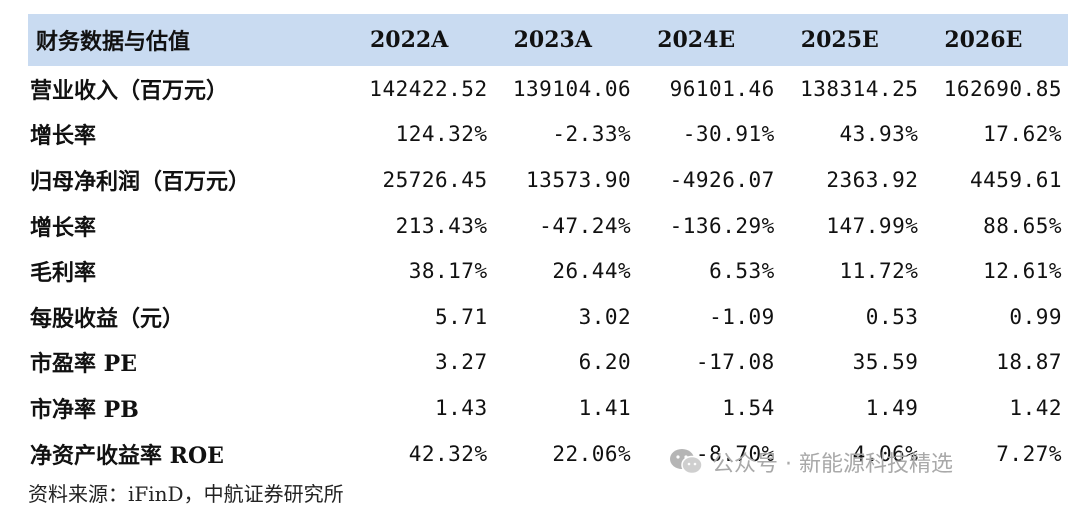 This screenshot has width=1080, height=507. What do you see at coordinates (722, 225) in the screenshot?
I see `table-cell: -136.29%` at bounding box center [722, 225].